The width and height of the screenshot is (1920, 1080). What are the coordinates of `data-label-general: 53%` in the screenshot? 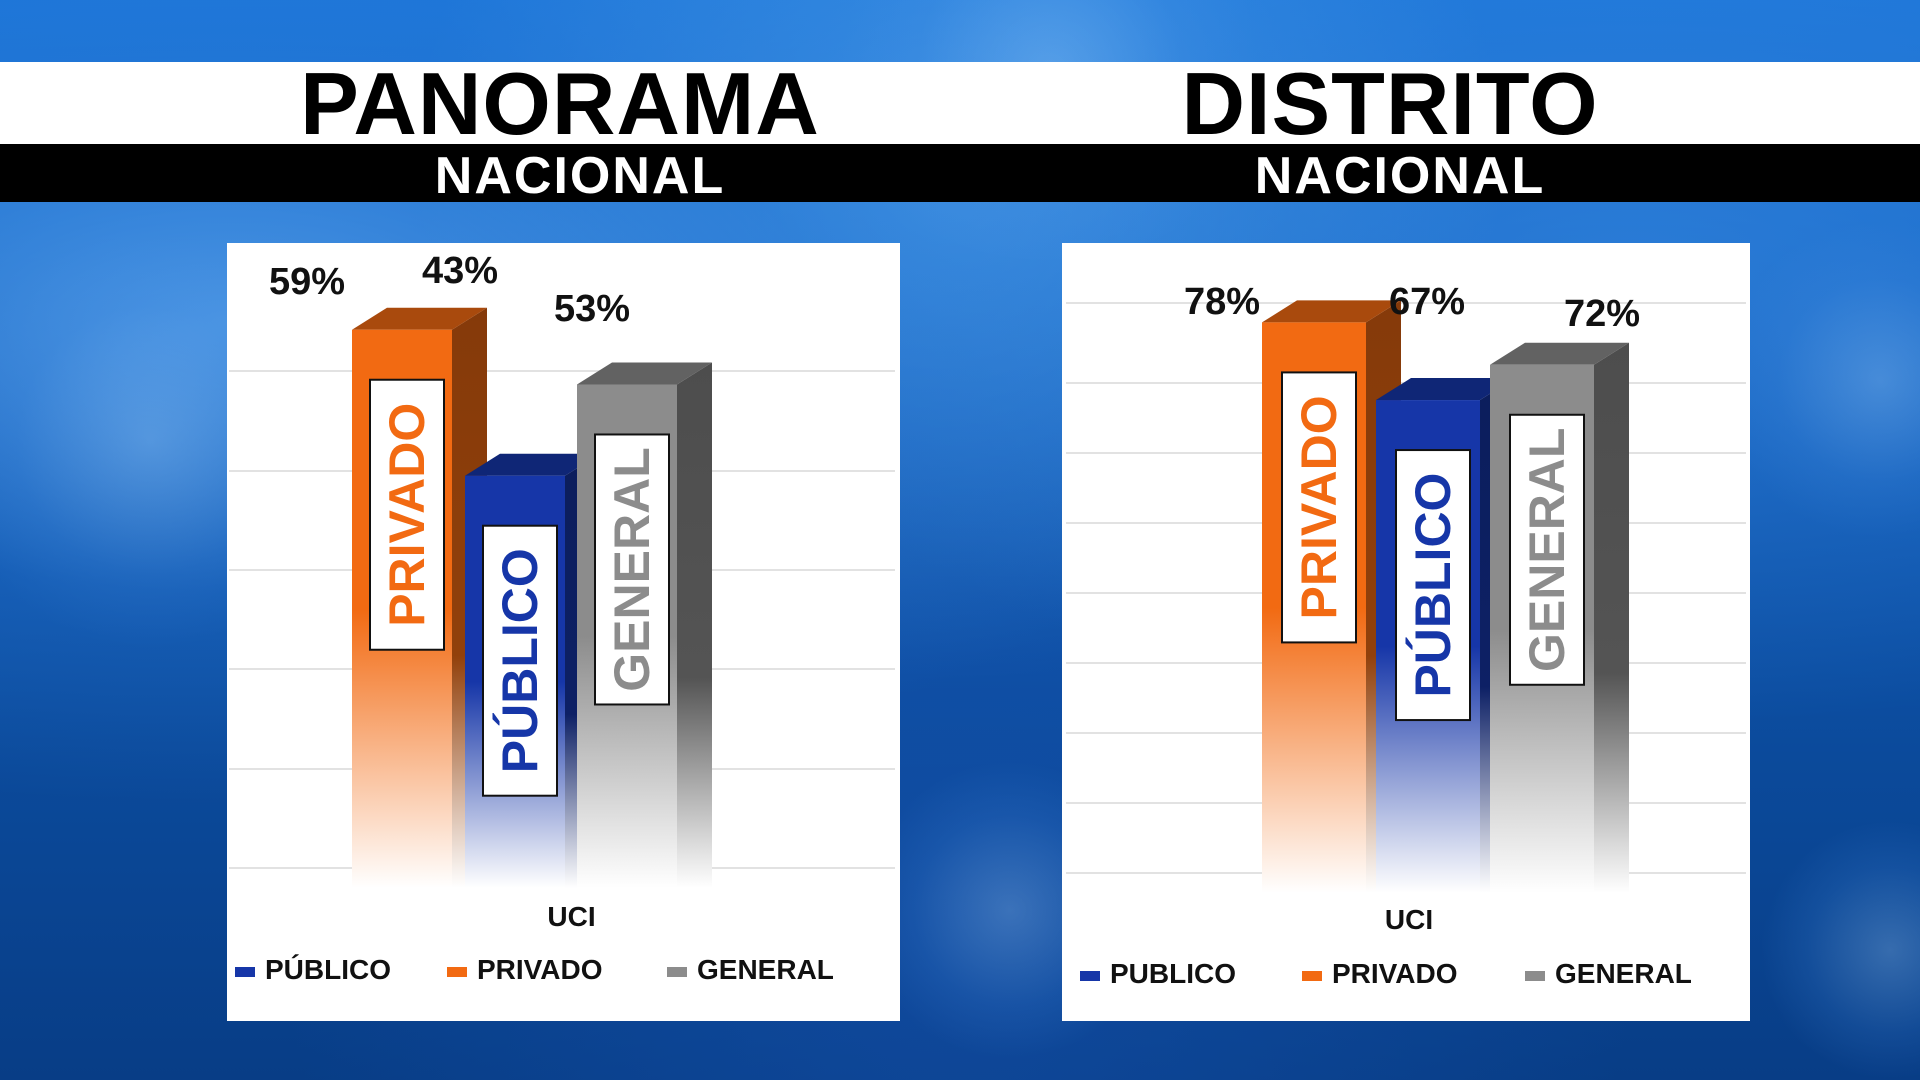 It's located at (592, 309).